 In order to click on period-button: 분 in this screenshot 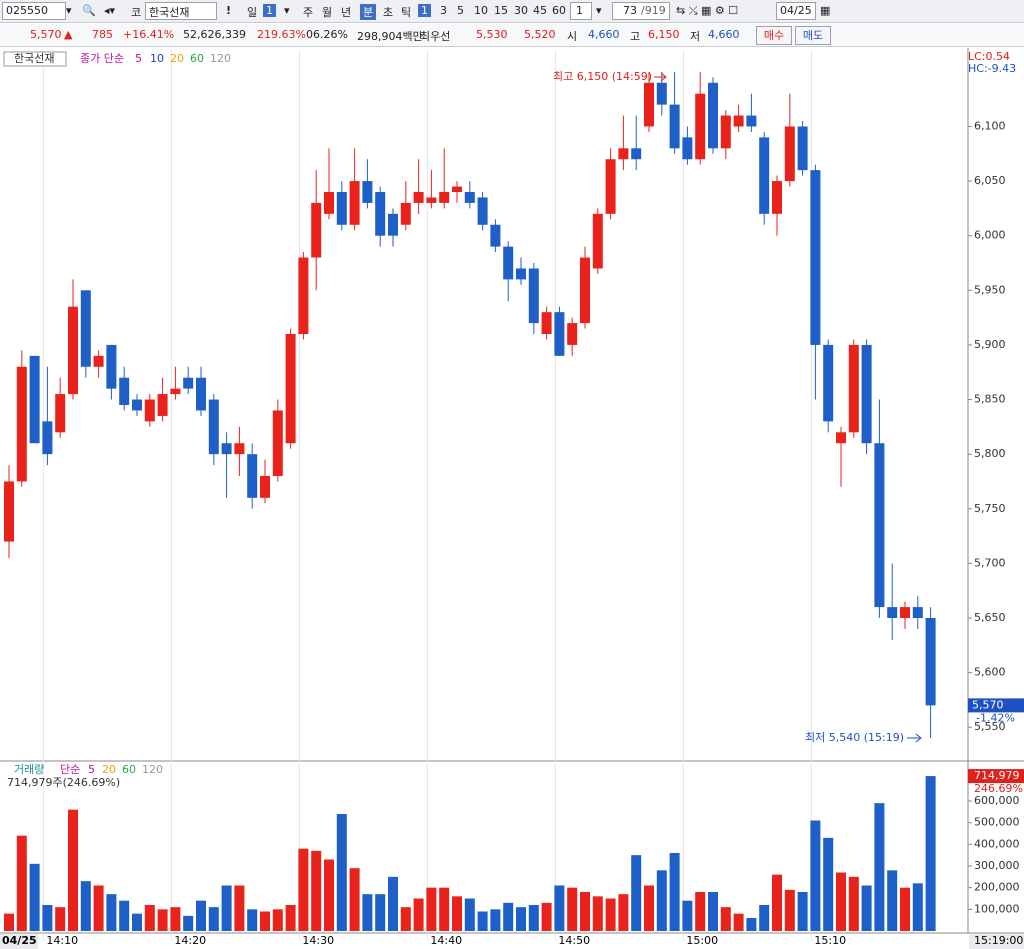, I will do `click(368, 12)`.